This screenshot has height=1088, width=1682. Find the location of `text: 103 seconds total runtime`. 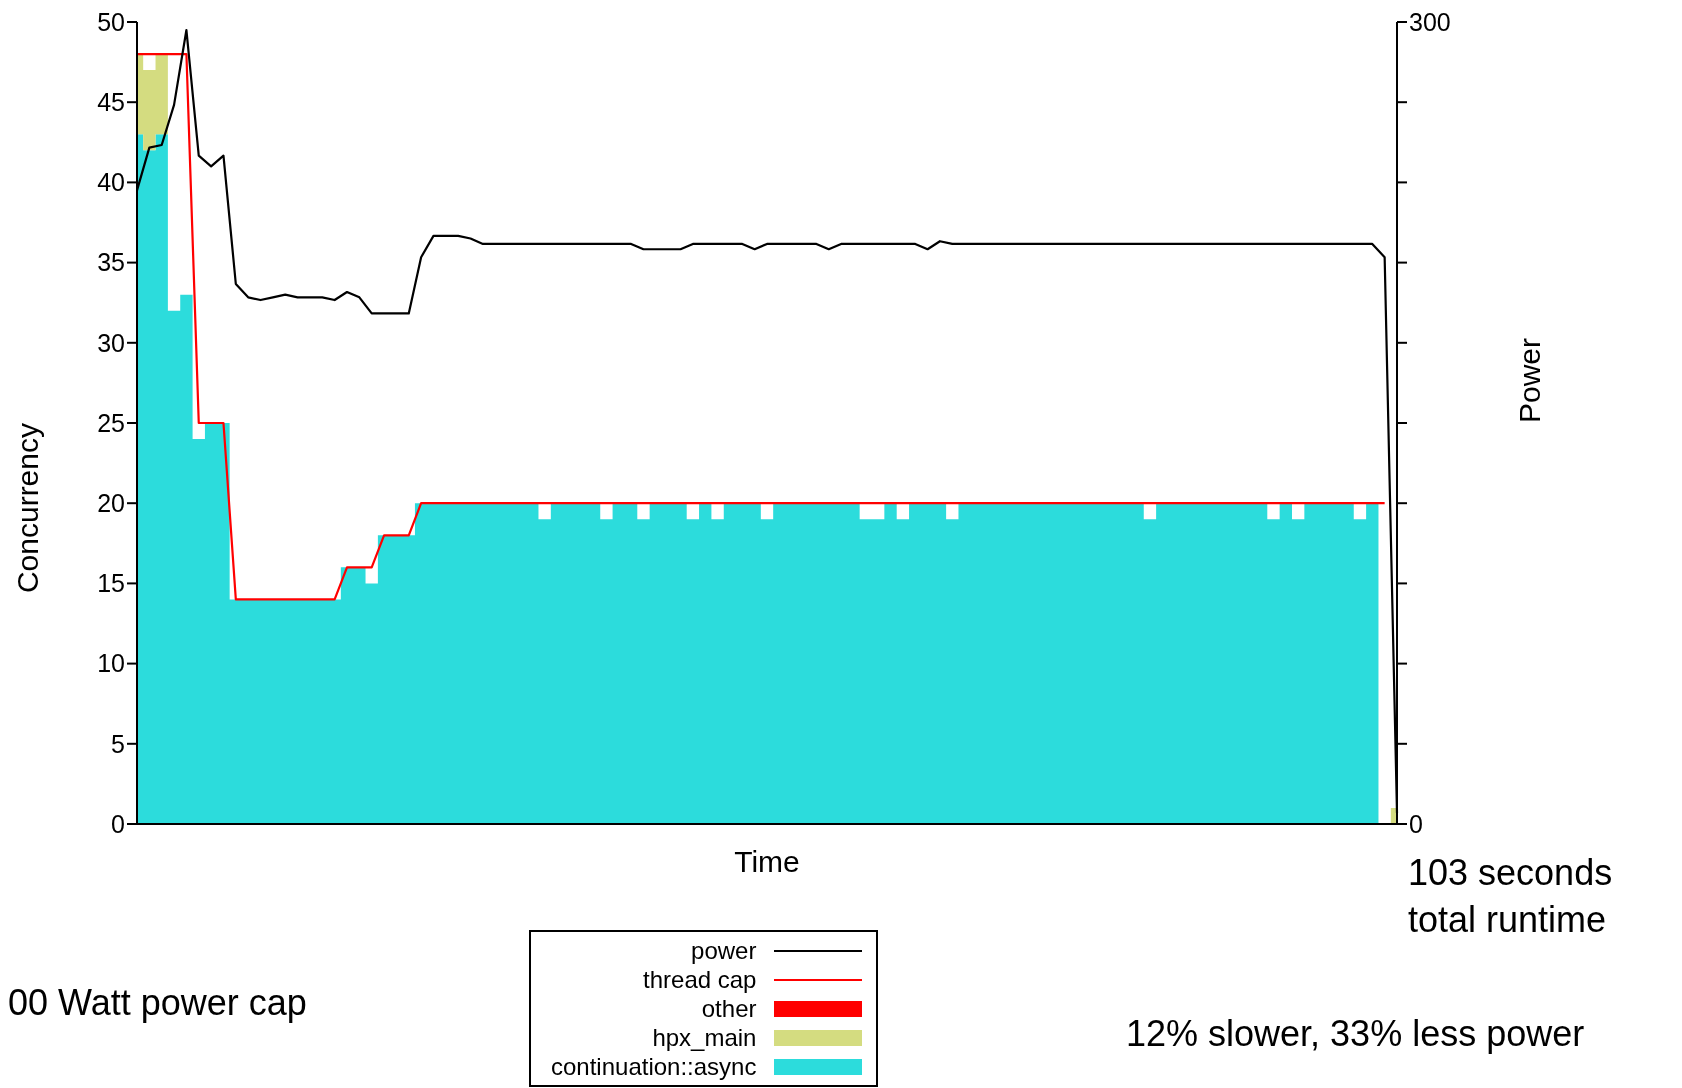

text: 103 seconds total runtime is located at coordinates (1510, 896).